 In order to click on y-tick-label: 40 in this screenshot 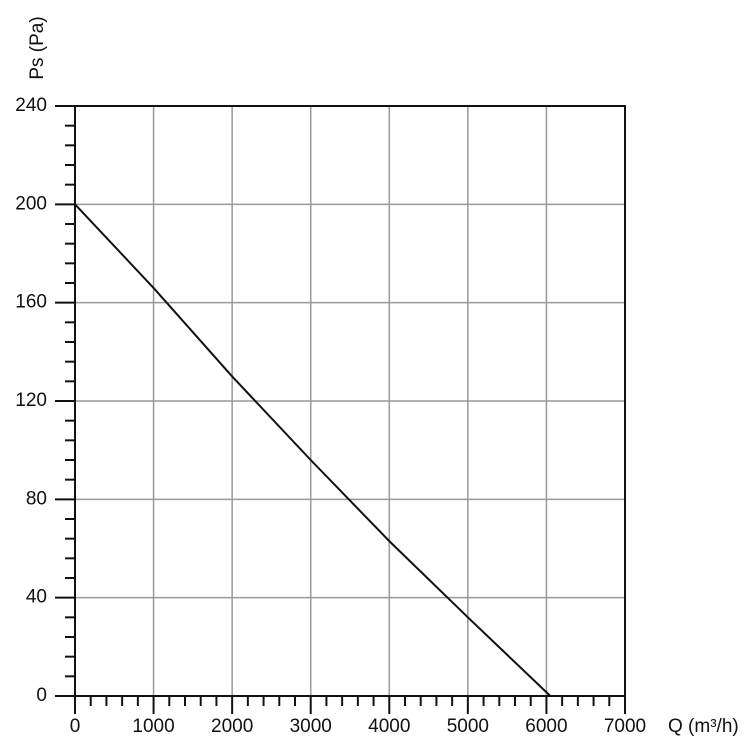, I will do `click(36, 597)`.